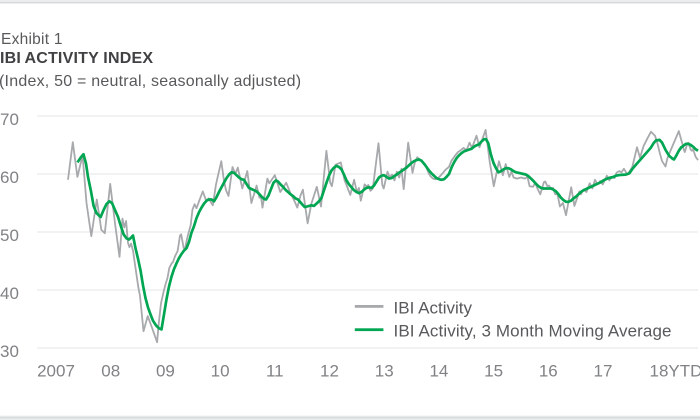  Describe the element at coordinates (9, 293) in the screenshot. I see `svg-text: 40` at that location.